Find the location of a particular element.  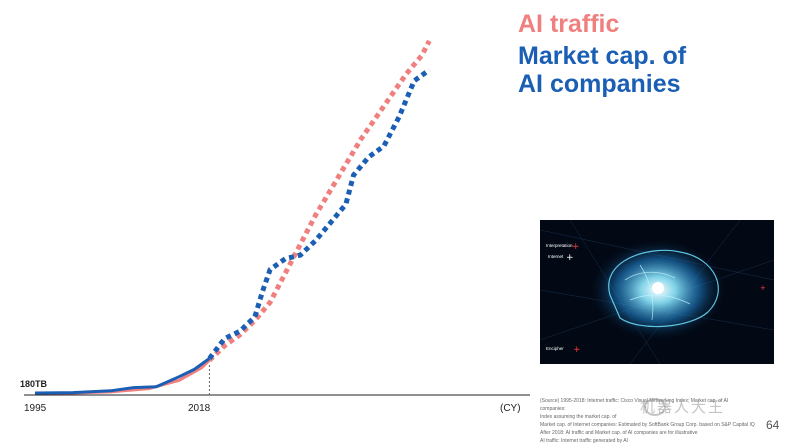

x-tick-label-2018: 2018 is located at coordinates (199, 408).